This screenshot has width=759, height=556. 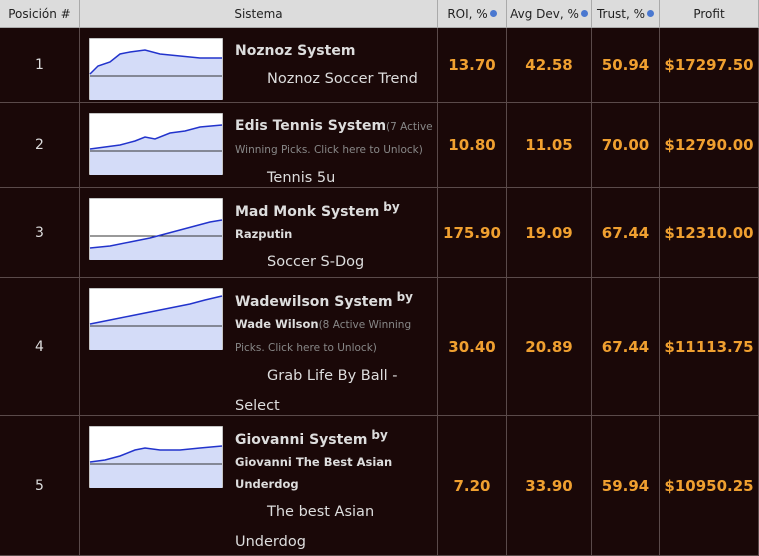 I want to click on avg-dev: 33.90, so click(x=549, y=485).